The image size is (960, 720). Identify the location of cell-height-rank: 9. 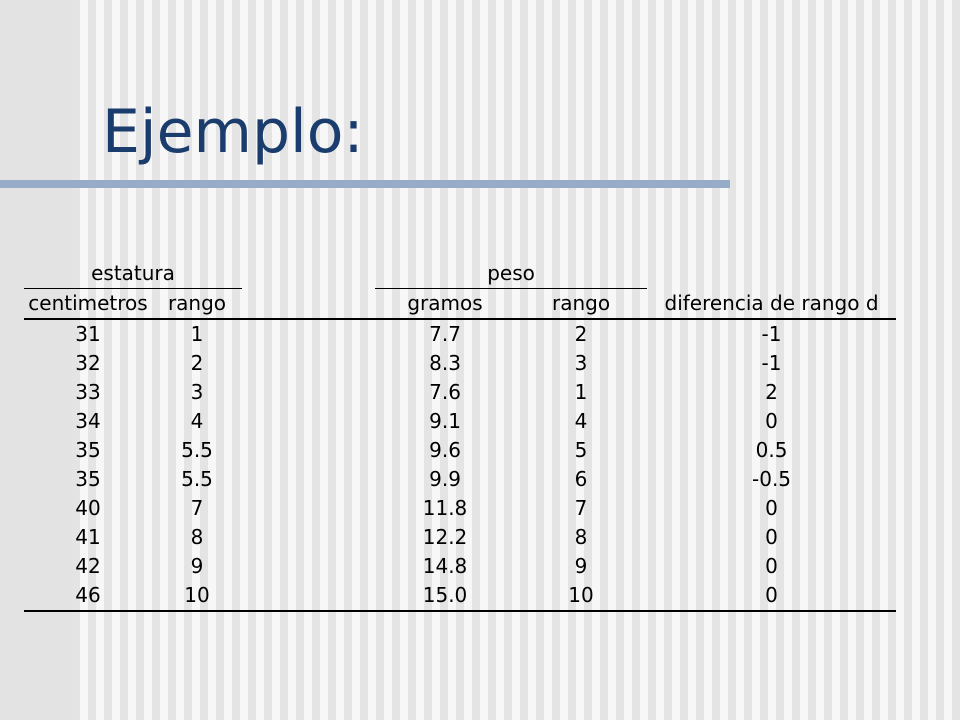
(197, 566).